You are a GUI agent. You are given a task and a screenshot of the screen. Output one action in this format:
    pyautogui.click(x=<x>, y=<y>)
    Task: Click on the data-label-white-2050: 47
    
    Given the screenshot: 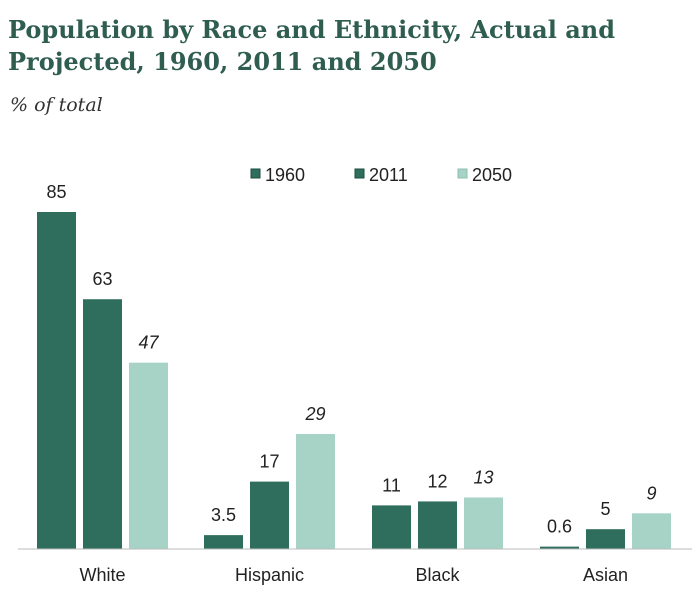 What is the action you would take?
    pyautogui.click(x=148, y=343)
    